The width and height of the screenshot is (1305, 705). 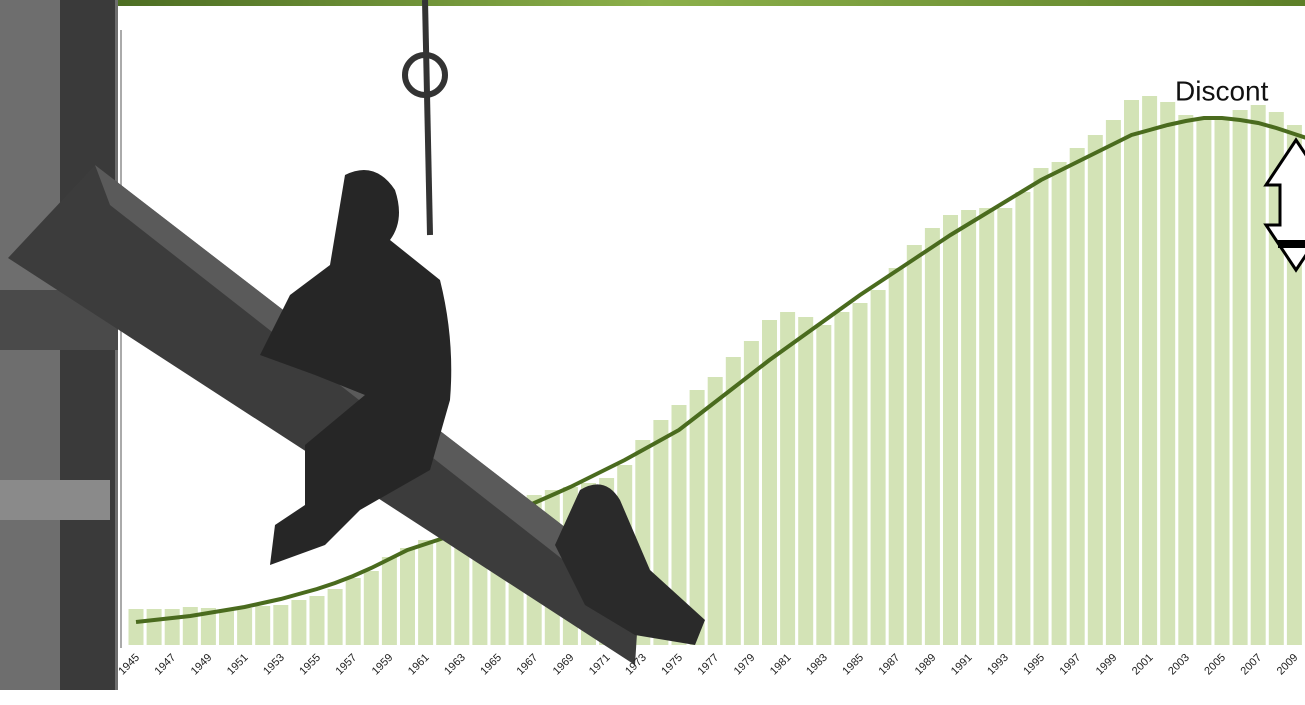 I want to click on x-tick-label: 1993, so click(x=998, y=665).